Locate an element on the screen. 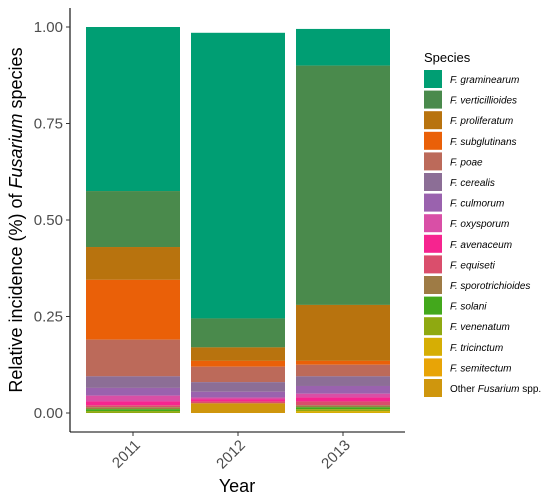 This screenshot has height=499, width=550. legend-label: F. semitectum is located at coordinates (481, 368).